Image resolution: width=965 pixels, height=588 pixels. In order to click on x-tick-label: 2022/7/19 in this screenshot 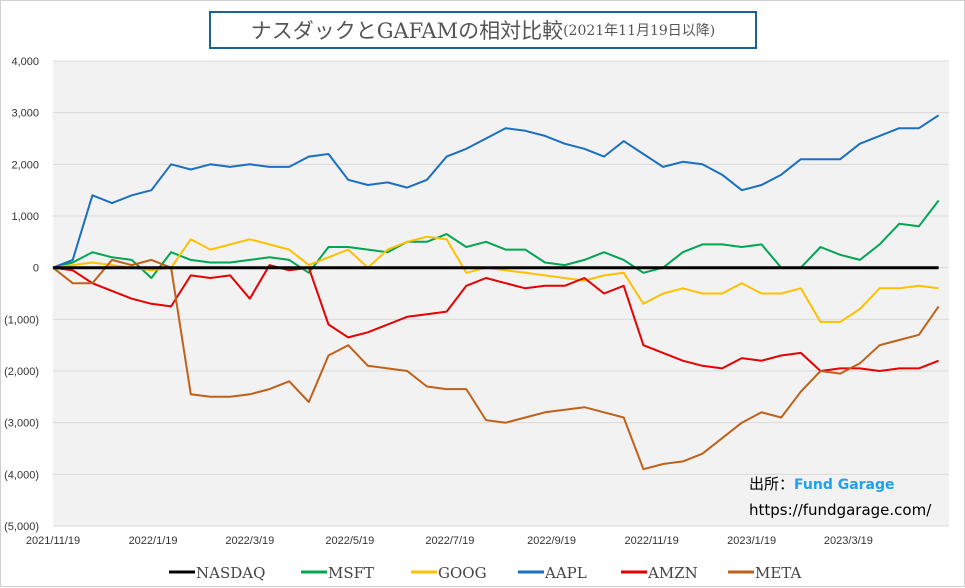, I will do `click(449, 541)`.